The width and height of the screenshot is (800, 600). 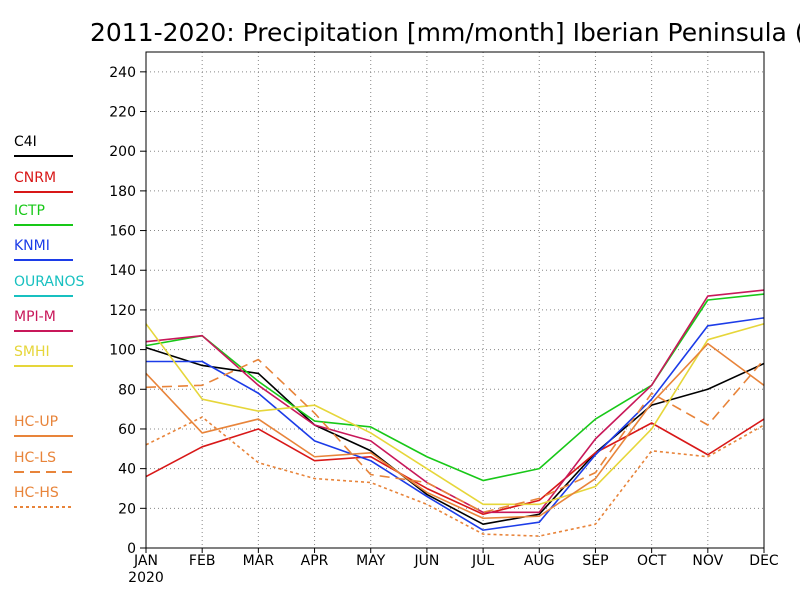 I want to click on y-tick-label: 100, so click(x=122, y=351).